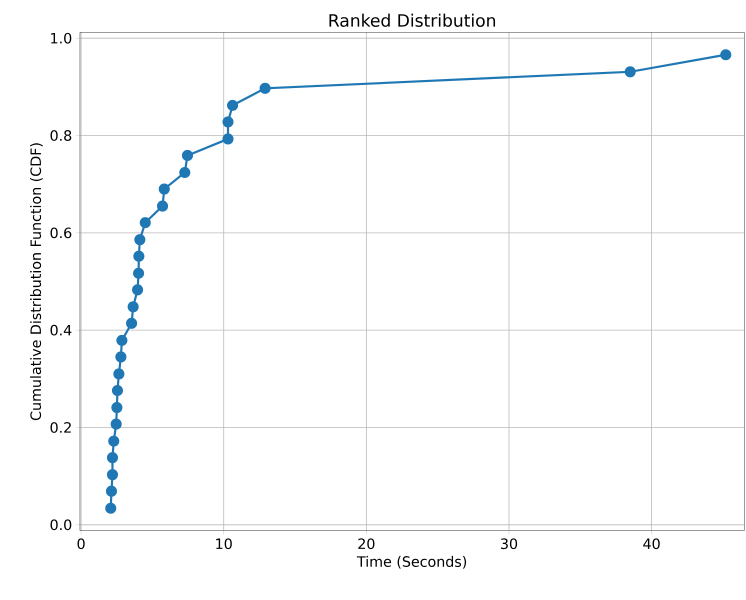 Image resolution: width=746 pixels, height=600 pixels. Describe the element at coordinates (61, 233) in the screenshot. I see `y-tick-label: 0.6` at that location.